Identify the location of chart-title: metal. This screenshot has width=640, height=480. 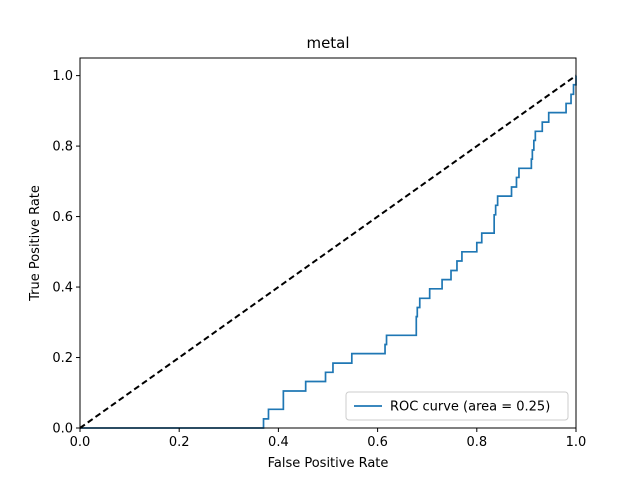
(327, 43).